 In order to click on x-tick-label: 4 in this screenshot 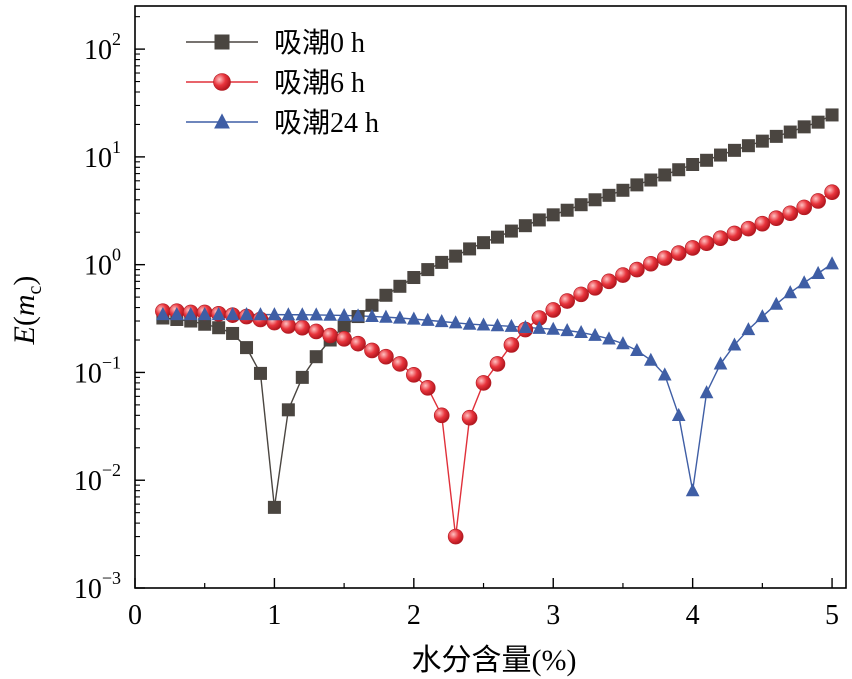, I will do `click(693, 615)`.